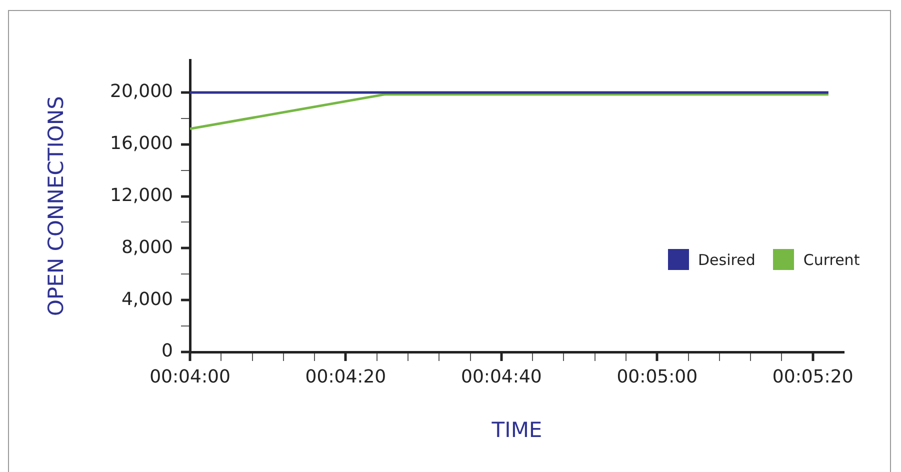  What do you see at coordinates (831, 259) in the screenshot?
I see `legend-label: Current` at bounding box center [831, 259].